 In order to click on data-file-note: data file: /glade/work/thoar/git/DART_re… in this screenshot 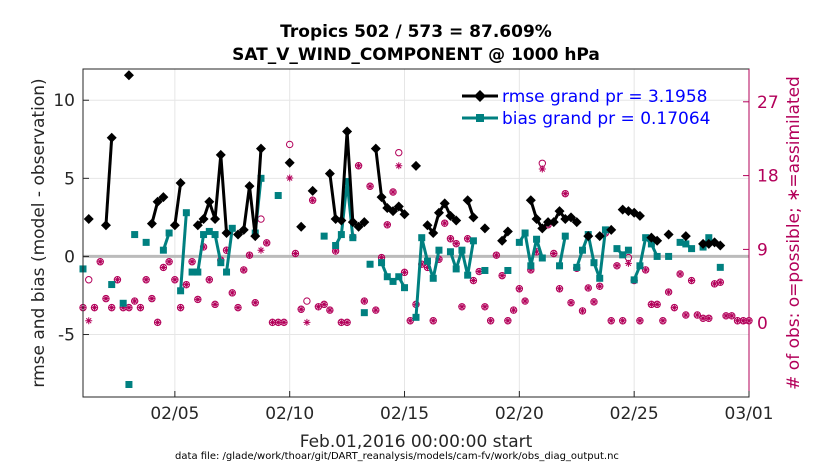, I will do `click(397, 456)`.